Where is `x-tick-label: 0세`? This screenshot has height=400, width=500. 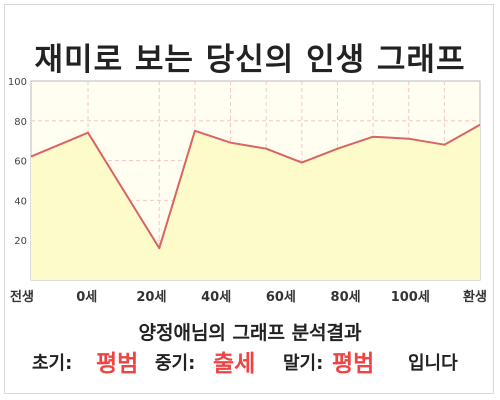 x-tick-label: 0세 is located at coordinates (86, 297).